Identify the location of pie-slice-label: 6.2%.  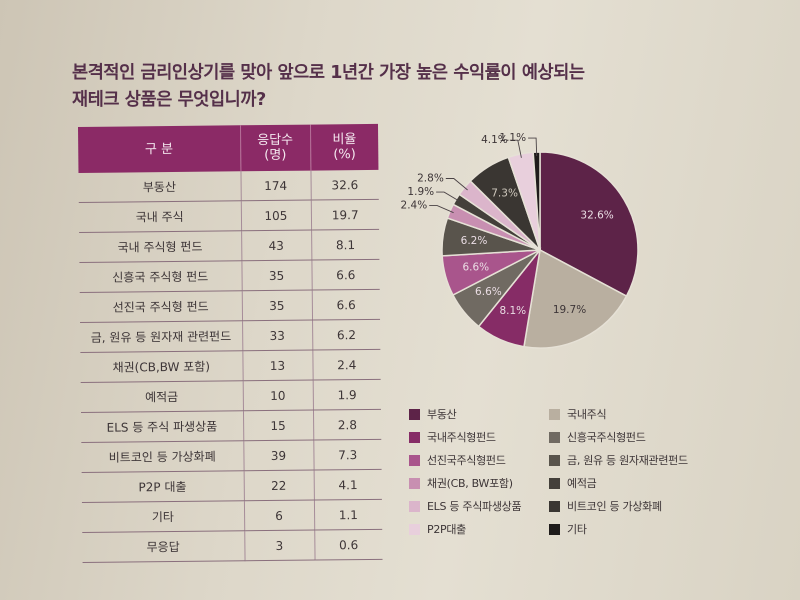
(474, 241).